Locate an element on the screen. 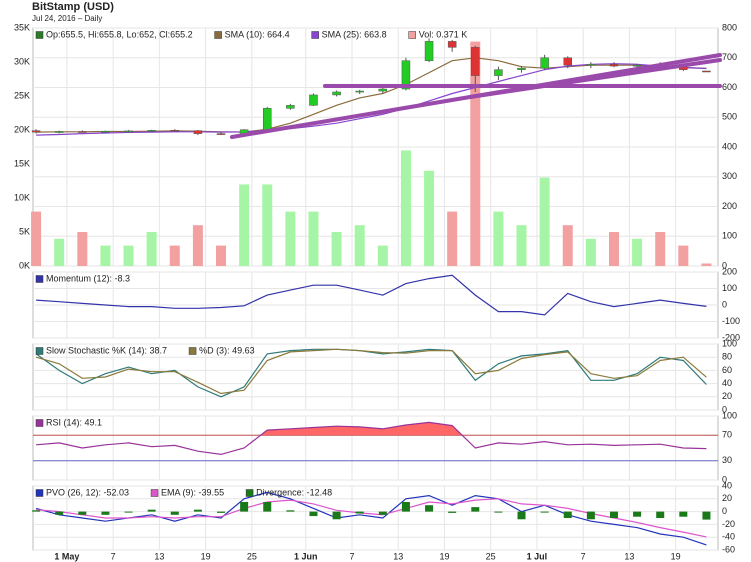  y-tick-label: -20 is located at coordinates (728, 524).